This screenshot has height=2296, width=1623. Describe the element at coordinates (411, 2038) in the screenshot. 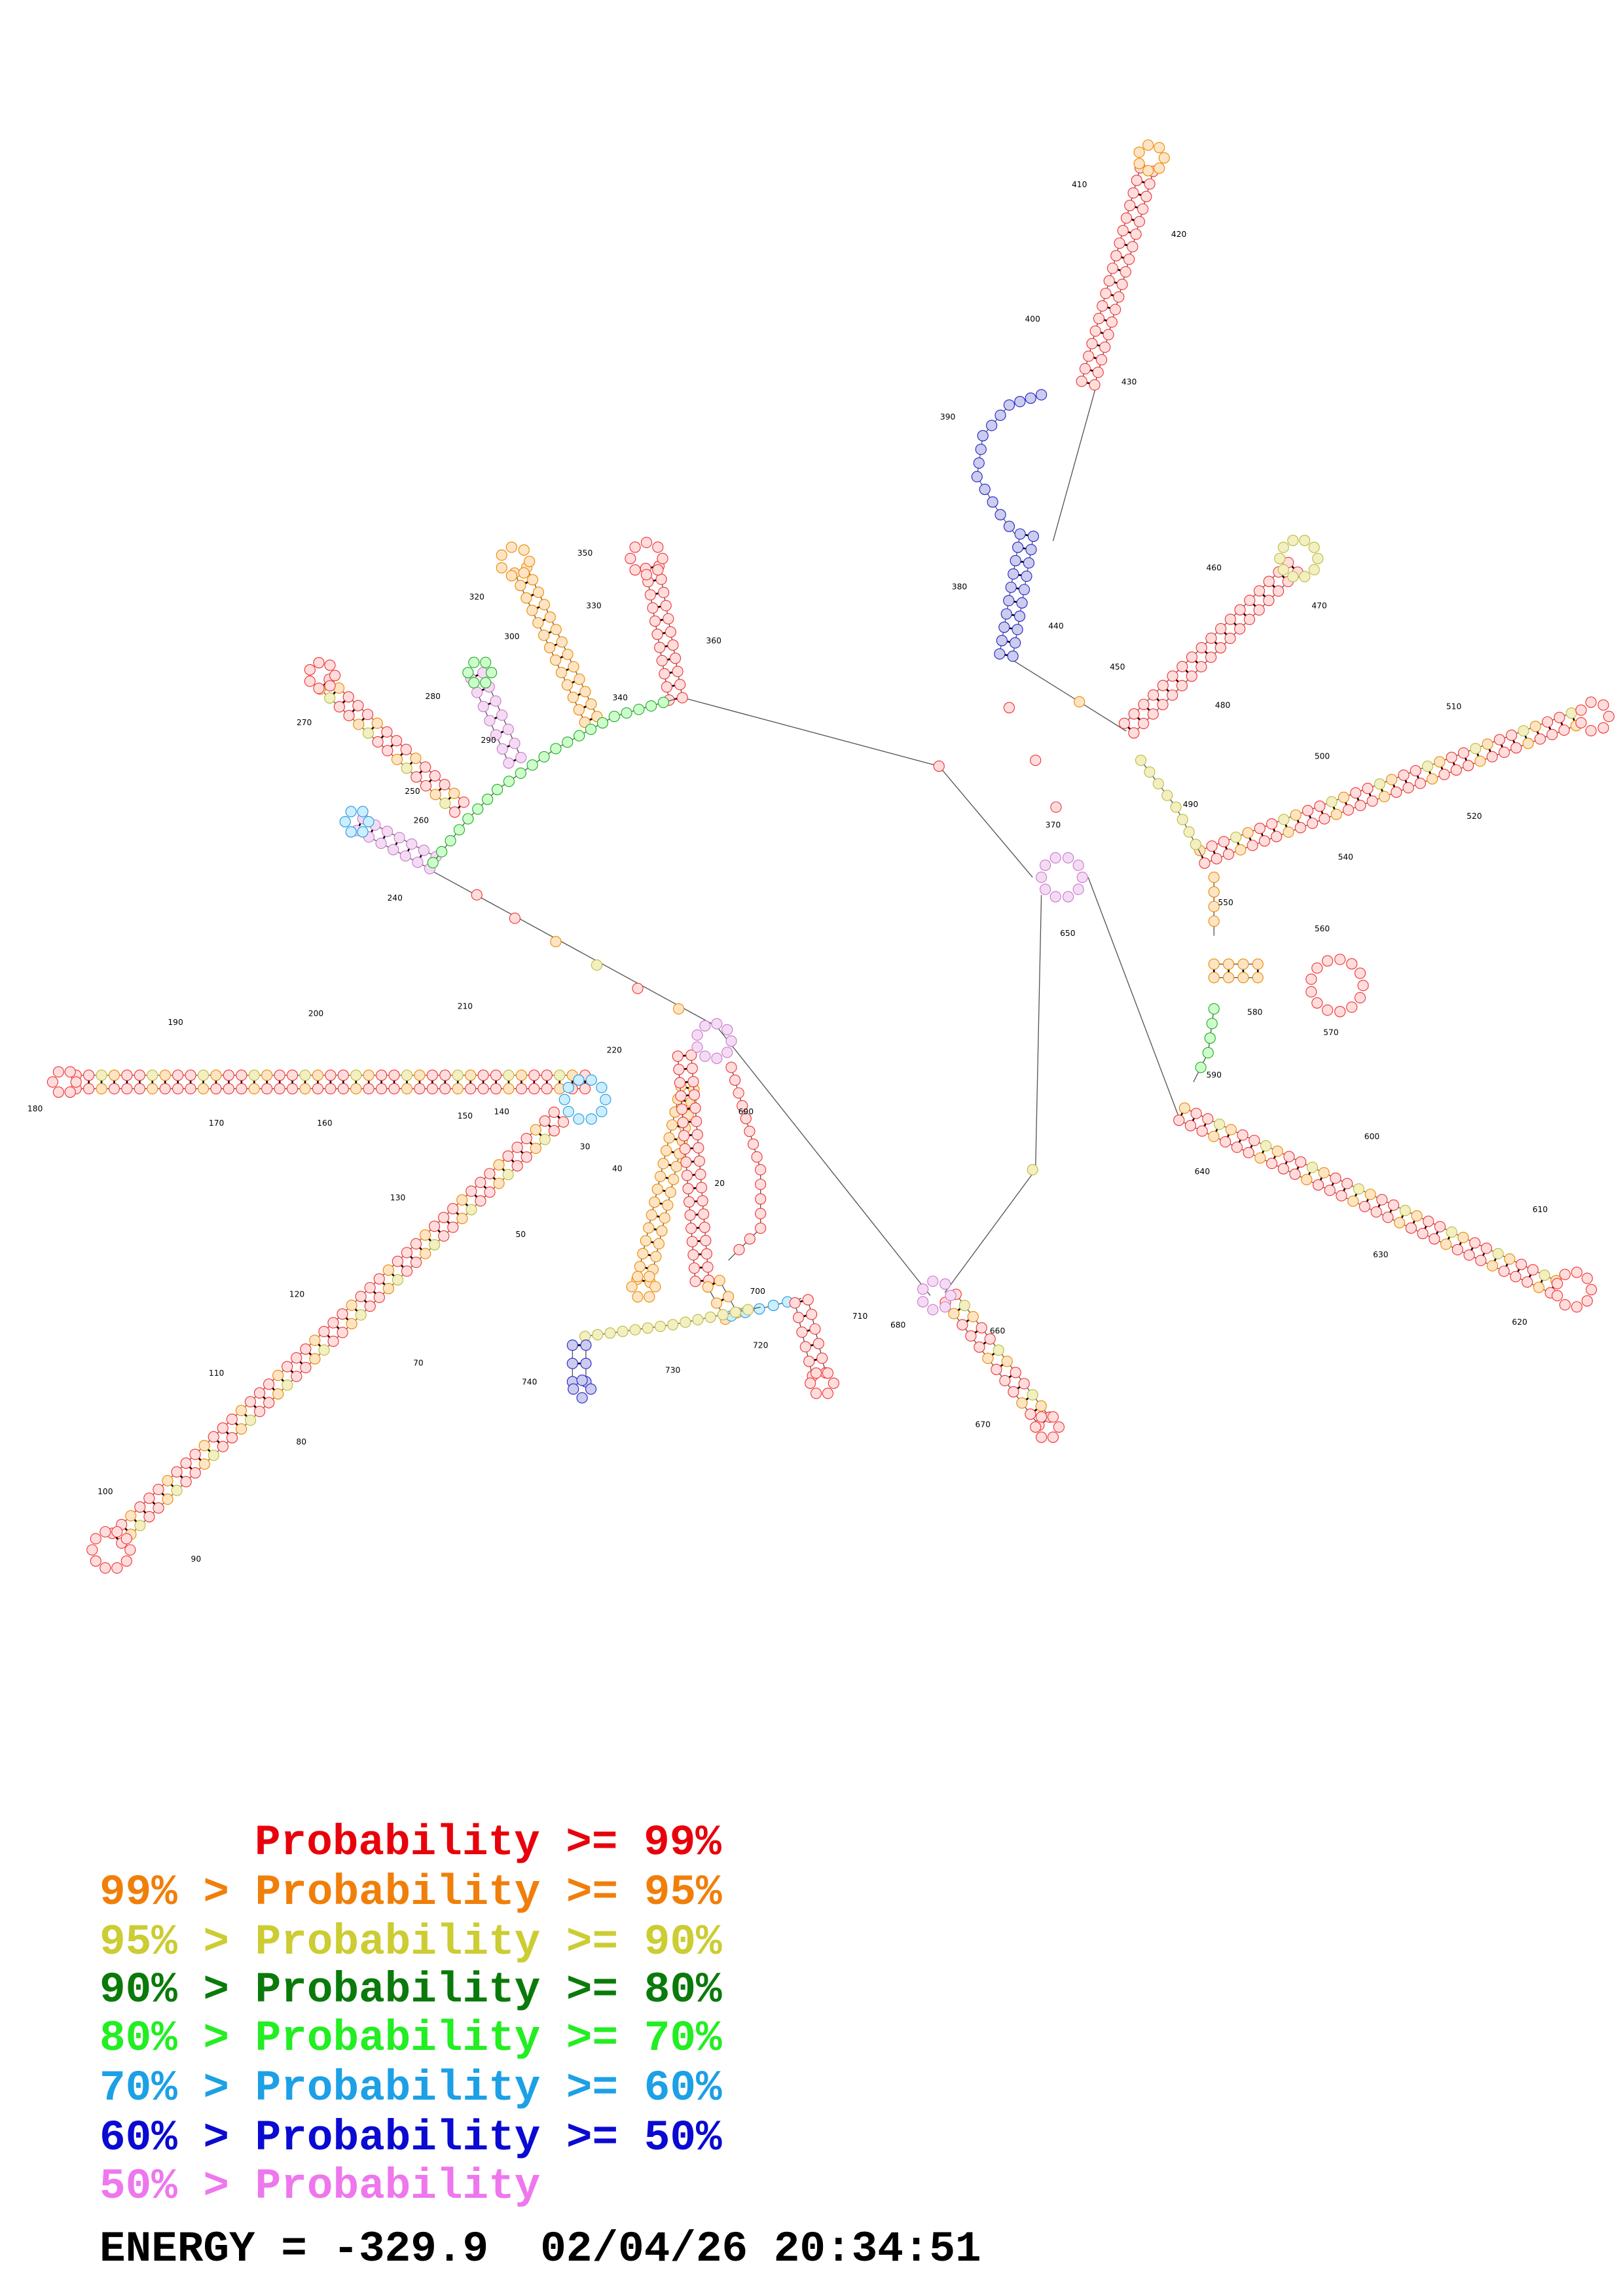

I see `legend-entry: 80% > Probability >= 70%` at that location.